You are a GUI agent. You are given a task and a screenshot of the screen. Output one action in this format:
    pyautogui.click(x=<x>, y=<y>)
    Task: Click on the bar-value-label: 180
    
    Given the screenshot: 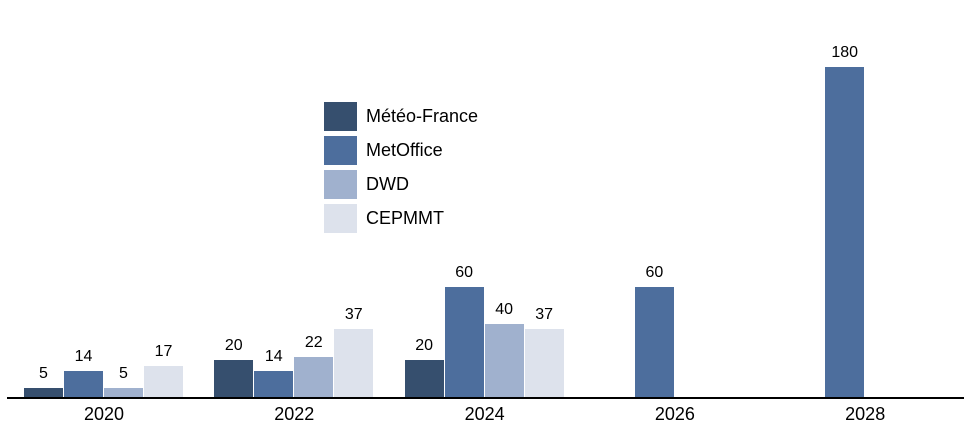 What is the action you would take?
    pyautogui.click(x=845, y=52)
    